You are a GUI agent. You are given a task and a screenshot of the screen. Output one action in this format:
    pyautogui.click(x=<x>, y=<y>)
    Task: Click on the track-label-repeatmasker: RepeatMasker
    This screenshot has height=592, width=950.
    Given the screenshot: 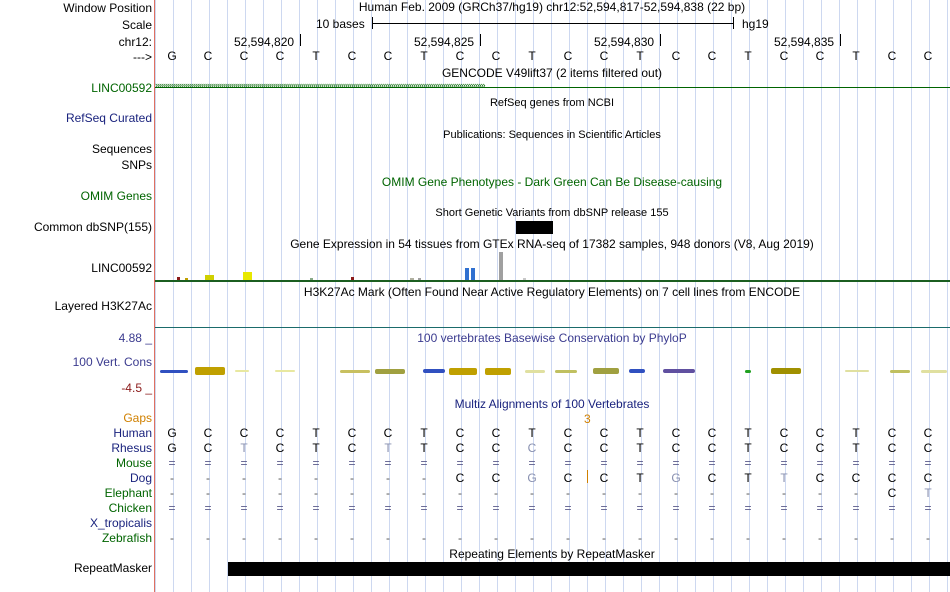 What is the action you would take?
    pyautogui.click(x=112, y=568)
    